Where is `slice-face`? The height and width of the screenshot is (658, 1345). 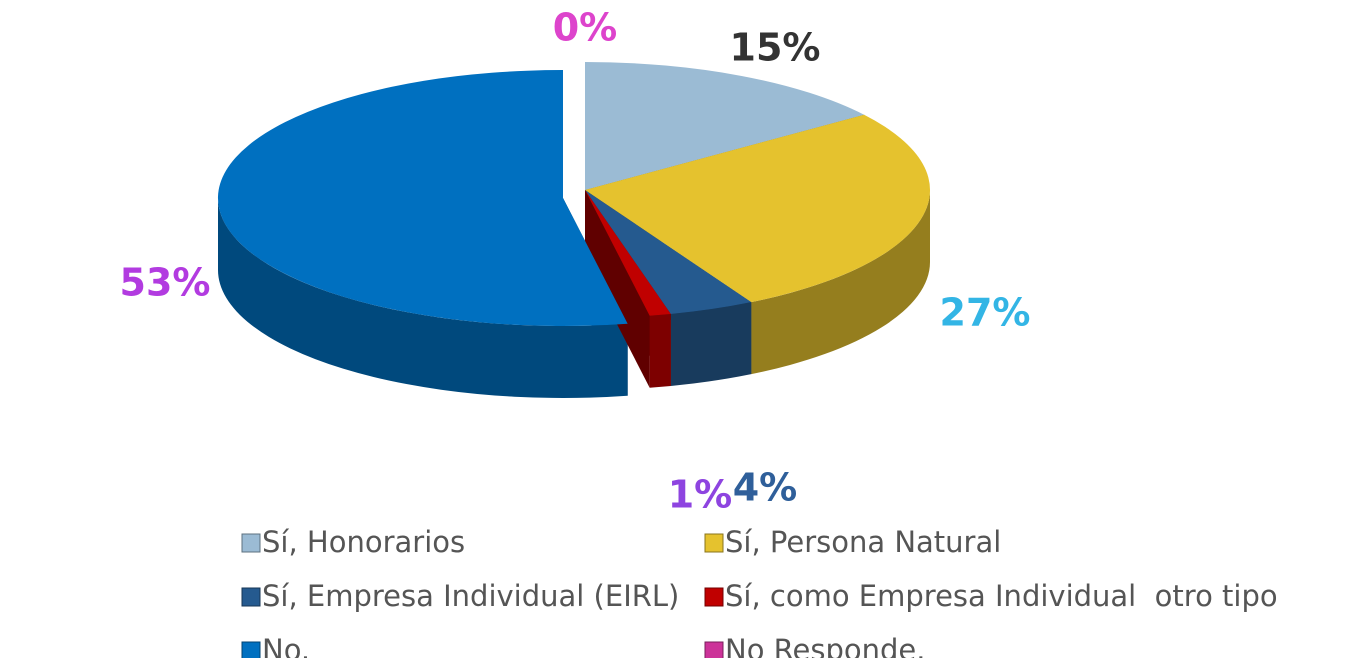
slice-face is located at coordinates (617, 289).